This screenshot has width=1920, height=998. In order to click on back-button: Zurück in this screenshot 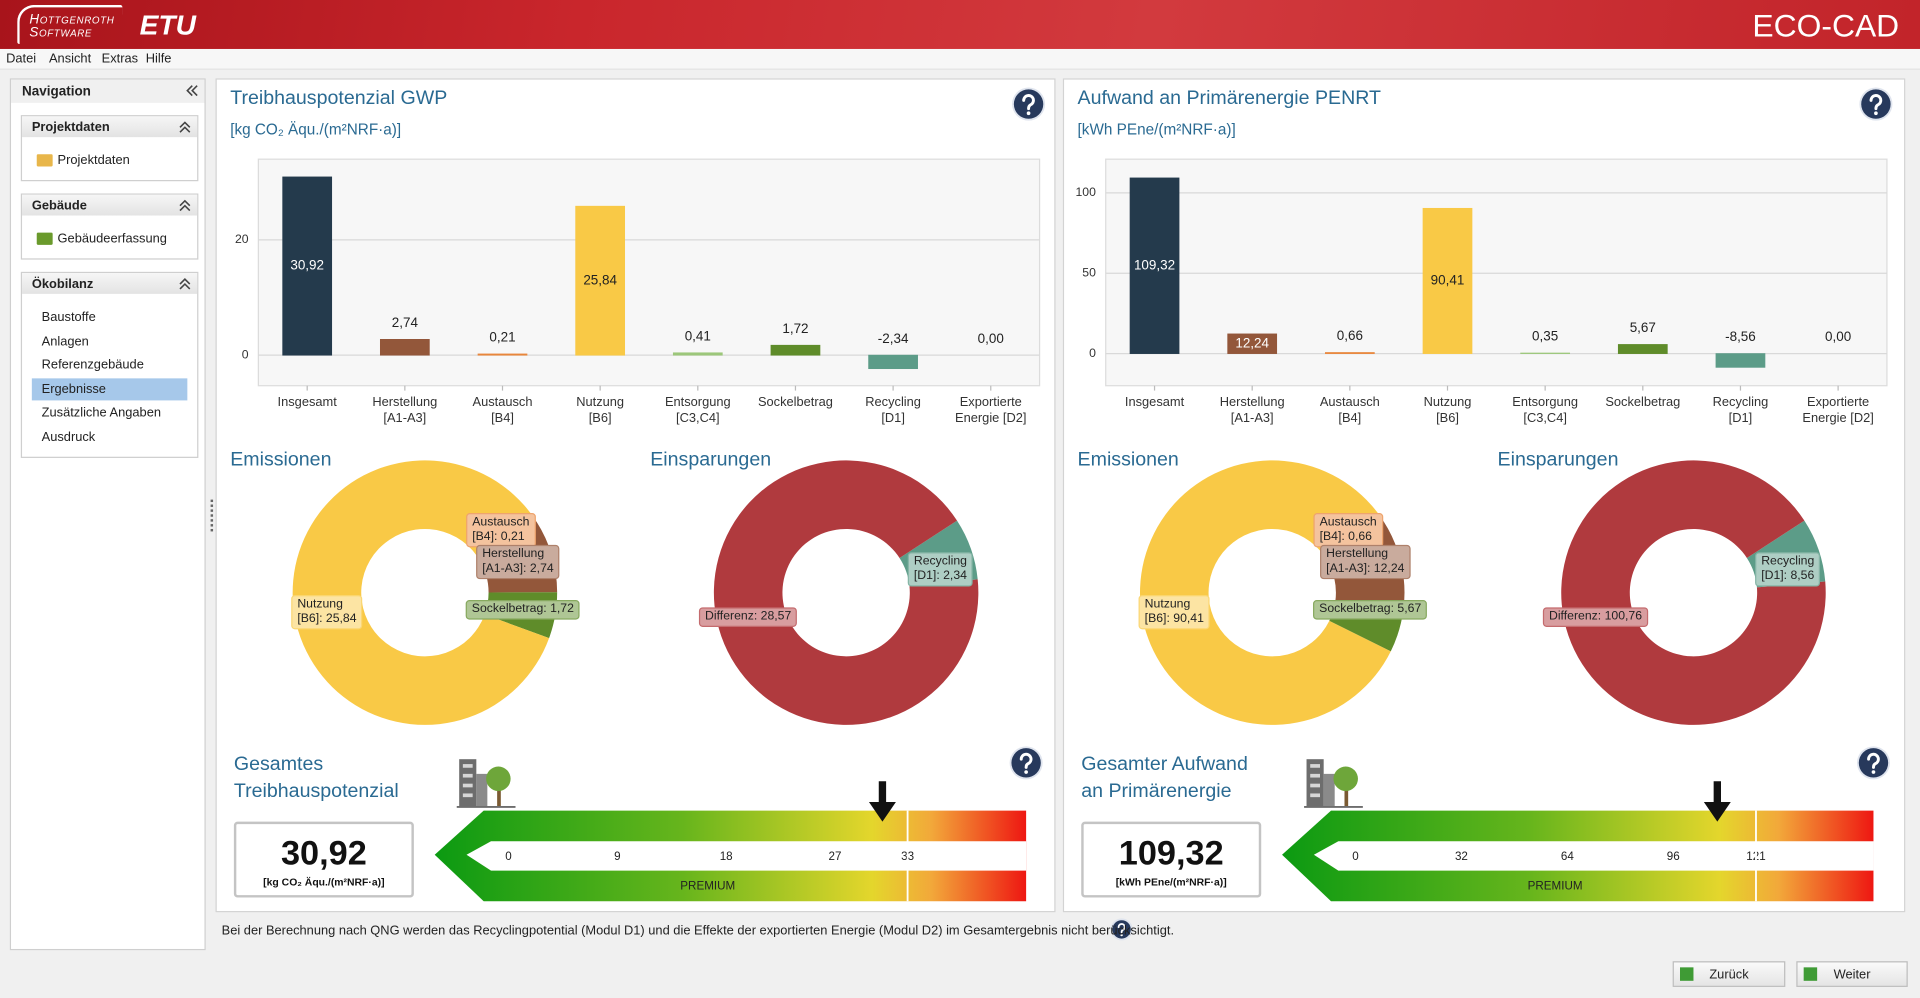, I will do `click(1729, 974)`.